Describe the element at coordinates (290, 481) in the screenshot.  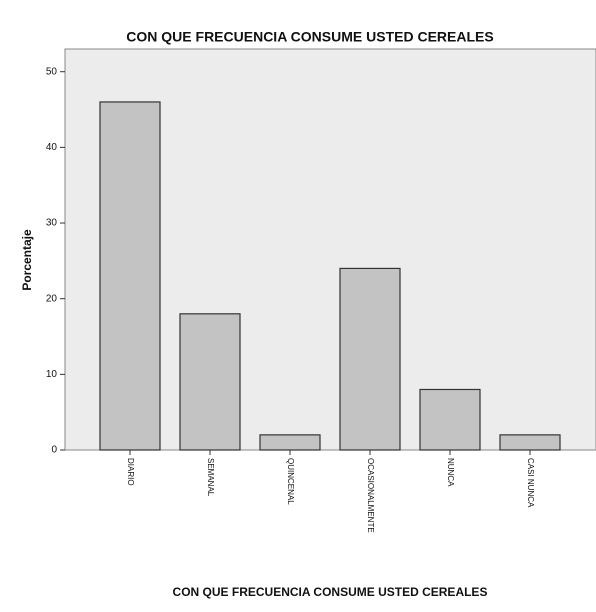
I see `x-tick-label: QUINCENAL` at that location.